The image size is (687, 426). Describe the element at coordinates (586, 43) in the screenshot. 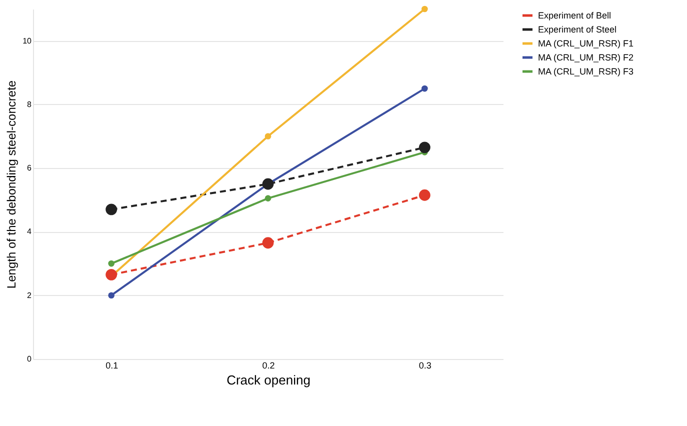

I see `legend-label: MA (CRL_UM_RSR) F1` at that location.